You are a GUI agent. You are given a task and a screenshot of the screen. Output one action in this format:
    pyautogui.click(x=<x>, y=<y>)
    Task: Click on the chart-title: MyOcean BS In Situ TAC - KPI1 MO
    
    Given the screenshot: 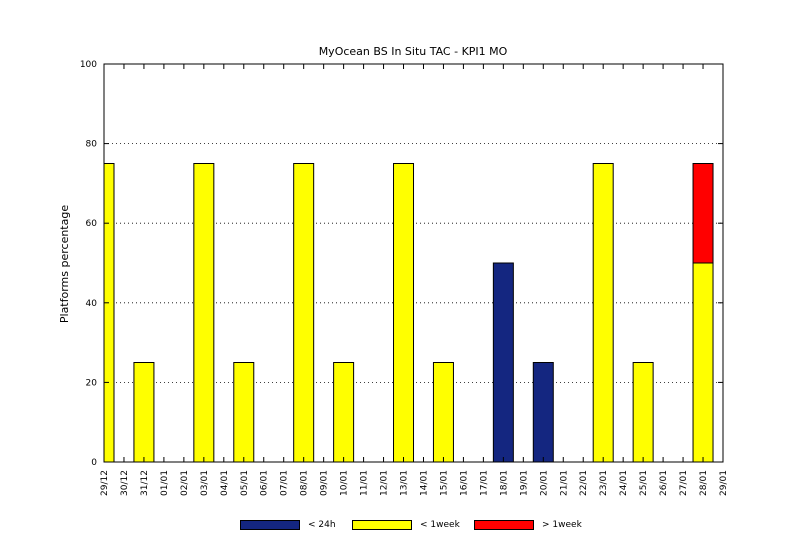 What is the action you would take?
    pyautogui.click(x=413, y=51)
    